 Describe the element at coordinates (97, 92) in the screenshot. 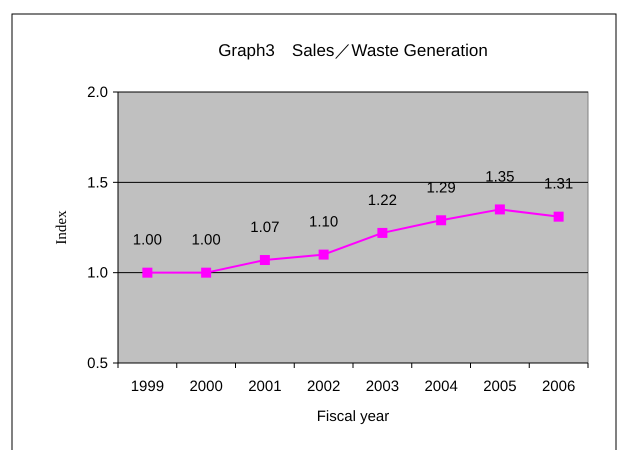

I see `y-tick-label: 2.0` at that location.